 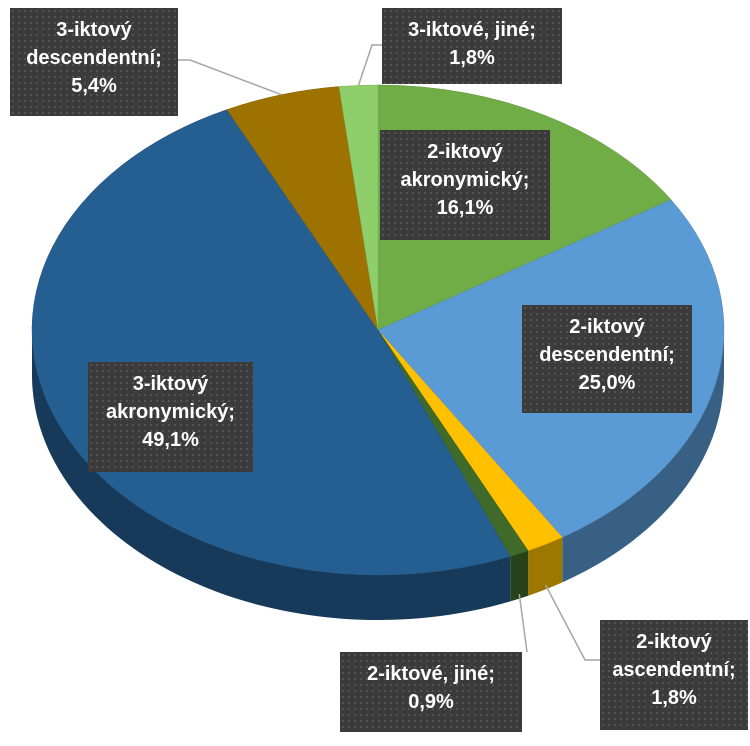 I want to click on label-category: 2-iktový akronymický;, so click(x=465, y=166).